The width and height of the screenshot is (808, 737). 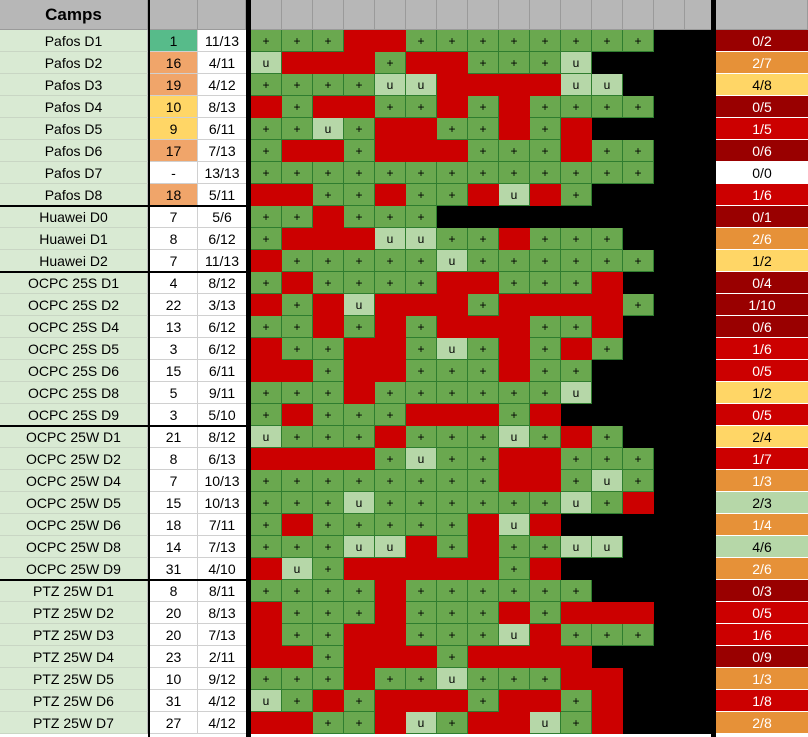 I want to click on camp-name-cell: OCPC 25S D6, so click(x=74, y=371).